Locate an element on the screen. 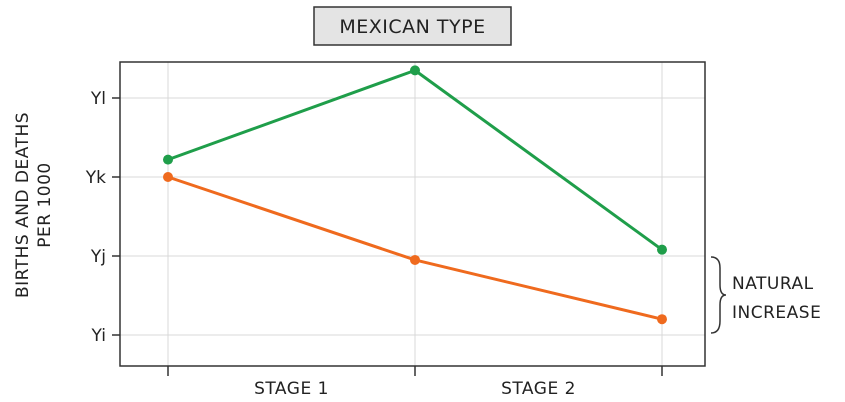  x-category-label: STAGE 2 is located at coordinates (538, 389).